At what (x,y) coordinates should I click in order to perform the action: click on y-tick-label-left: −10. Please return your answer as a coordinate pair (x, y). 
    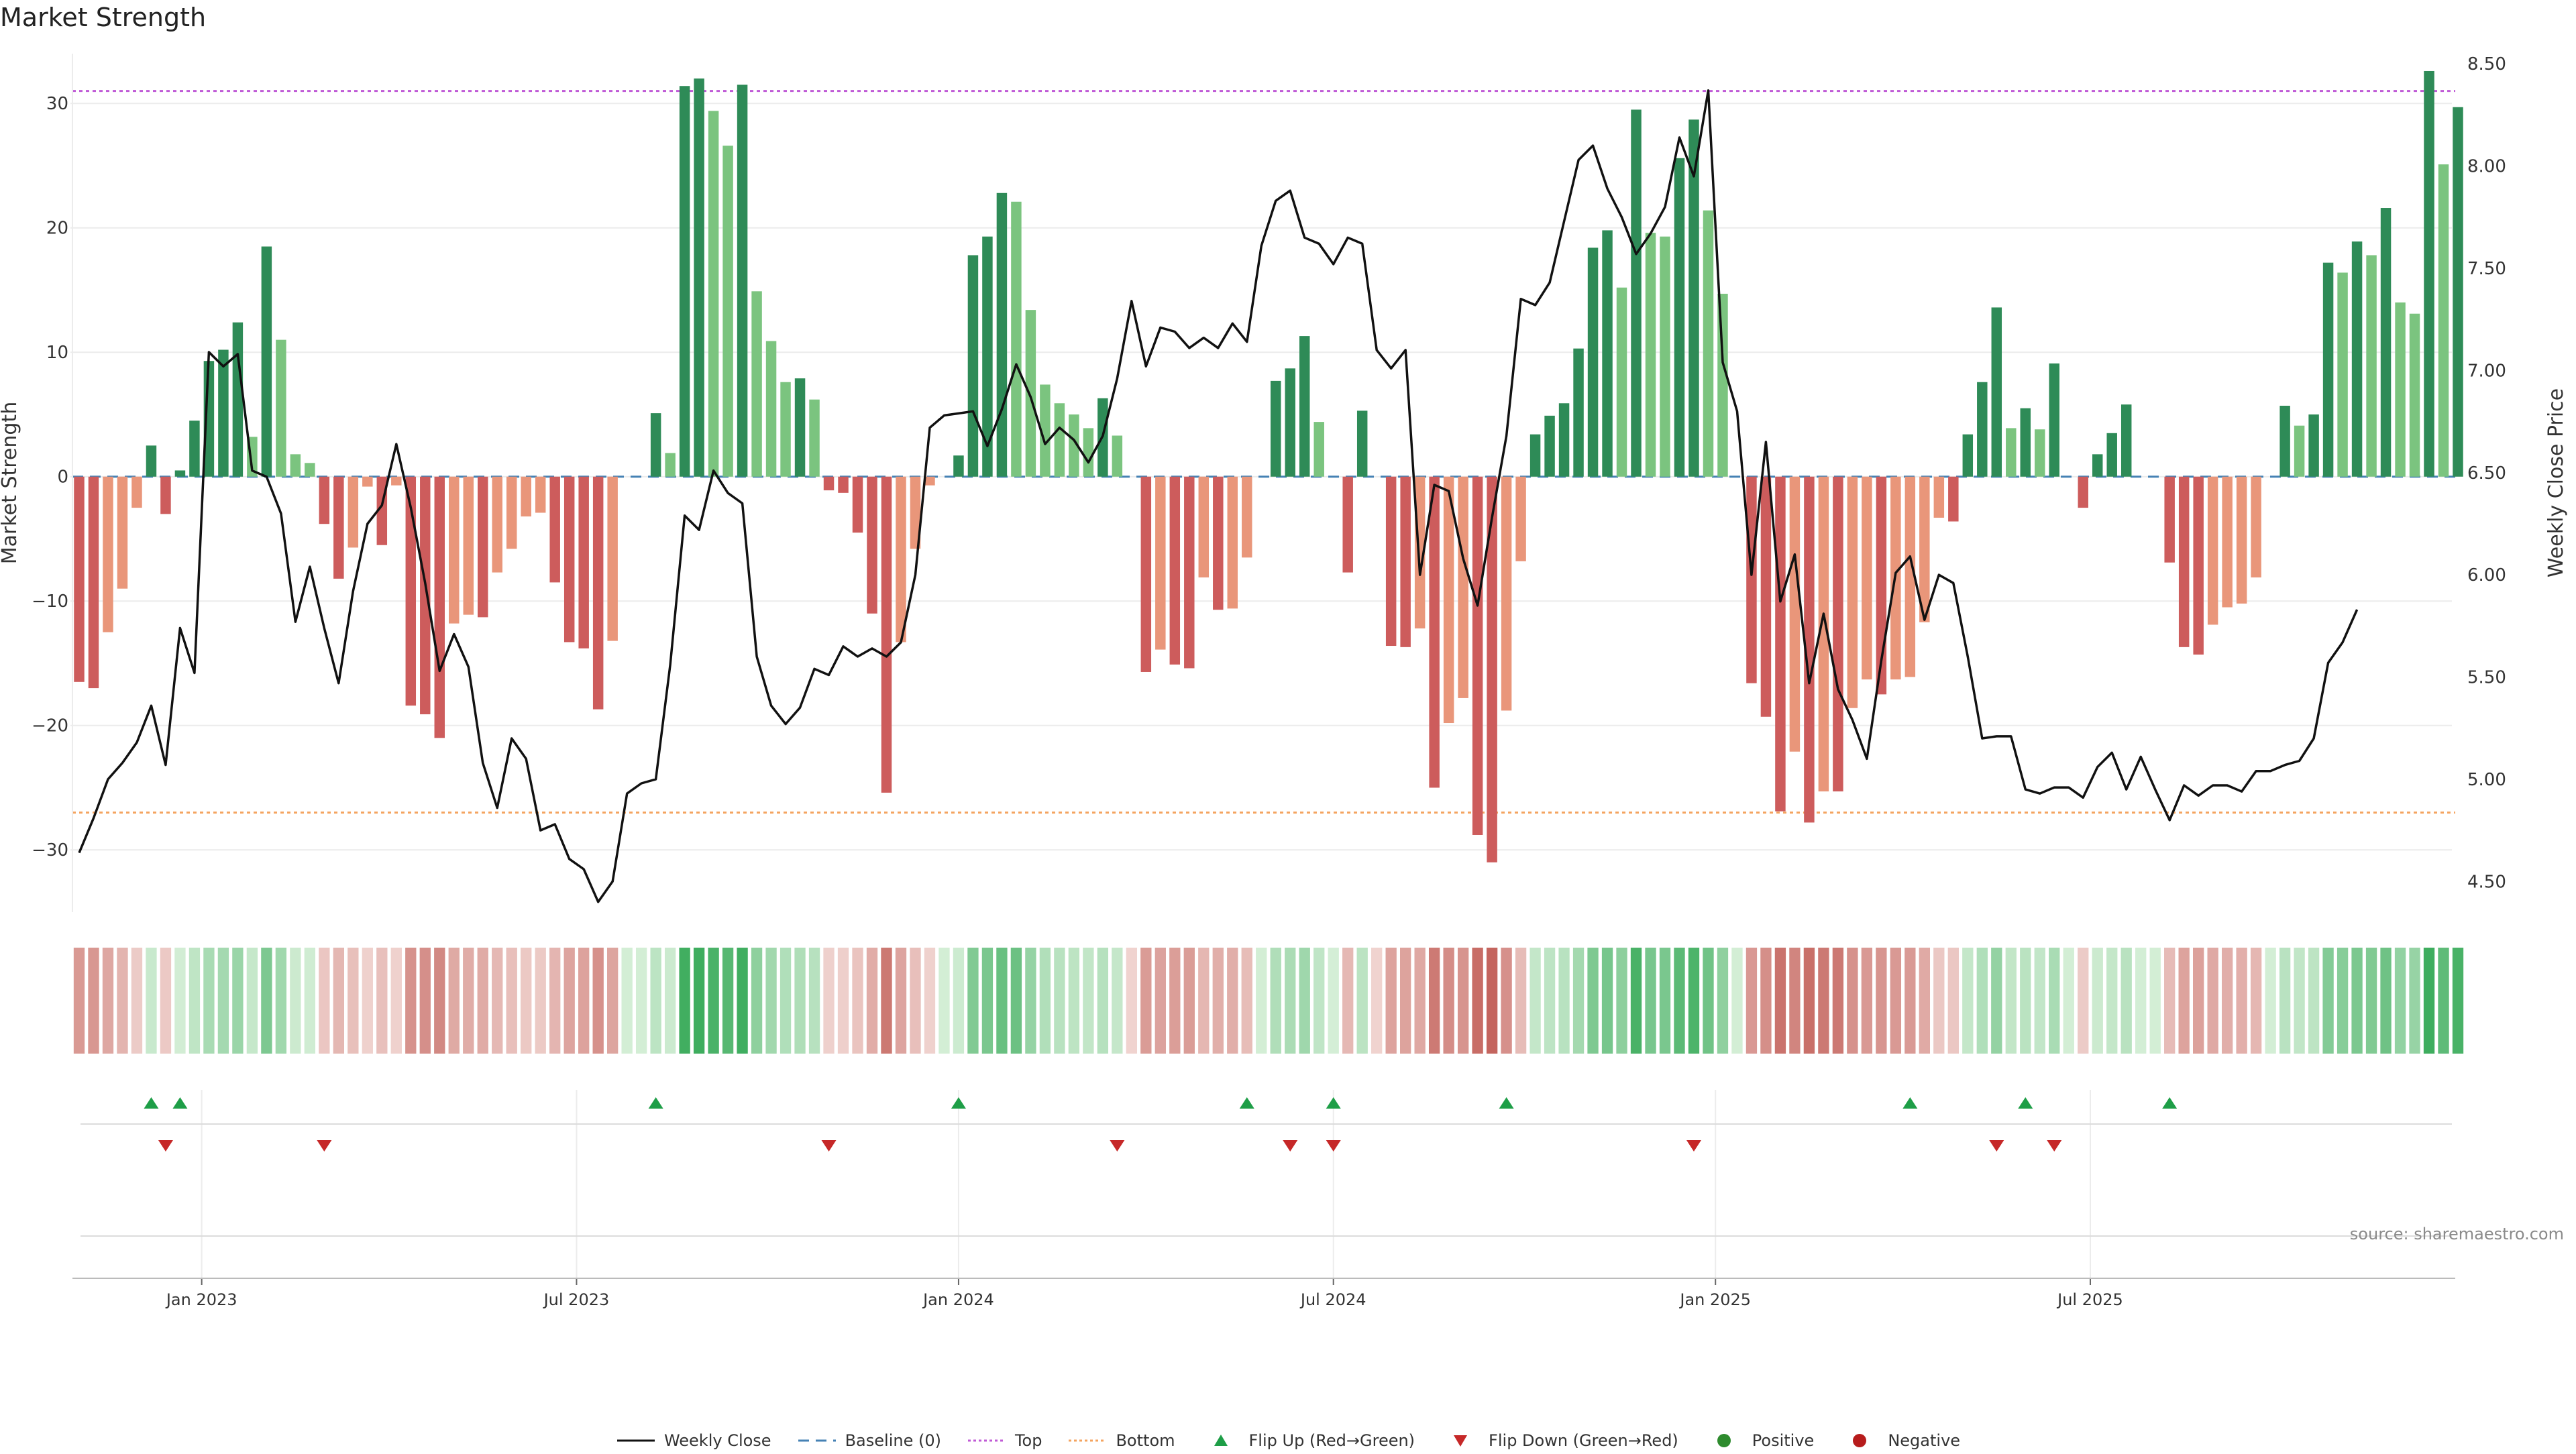
    Looking at the image, I should click on (50, 602).